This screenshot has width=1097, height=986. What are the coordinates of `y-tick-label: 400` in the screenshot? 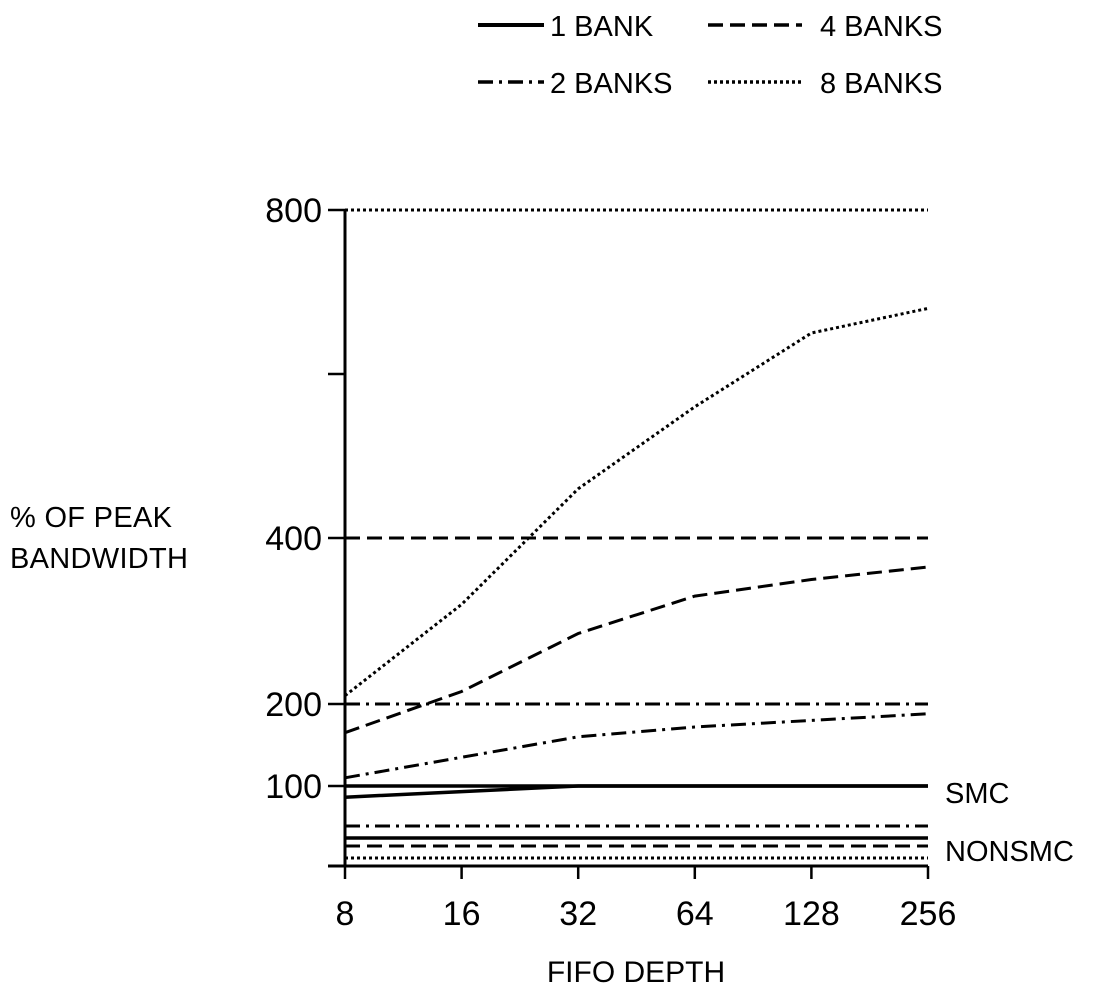 It's located at (293, 539).